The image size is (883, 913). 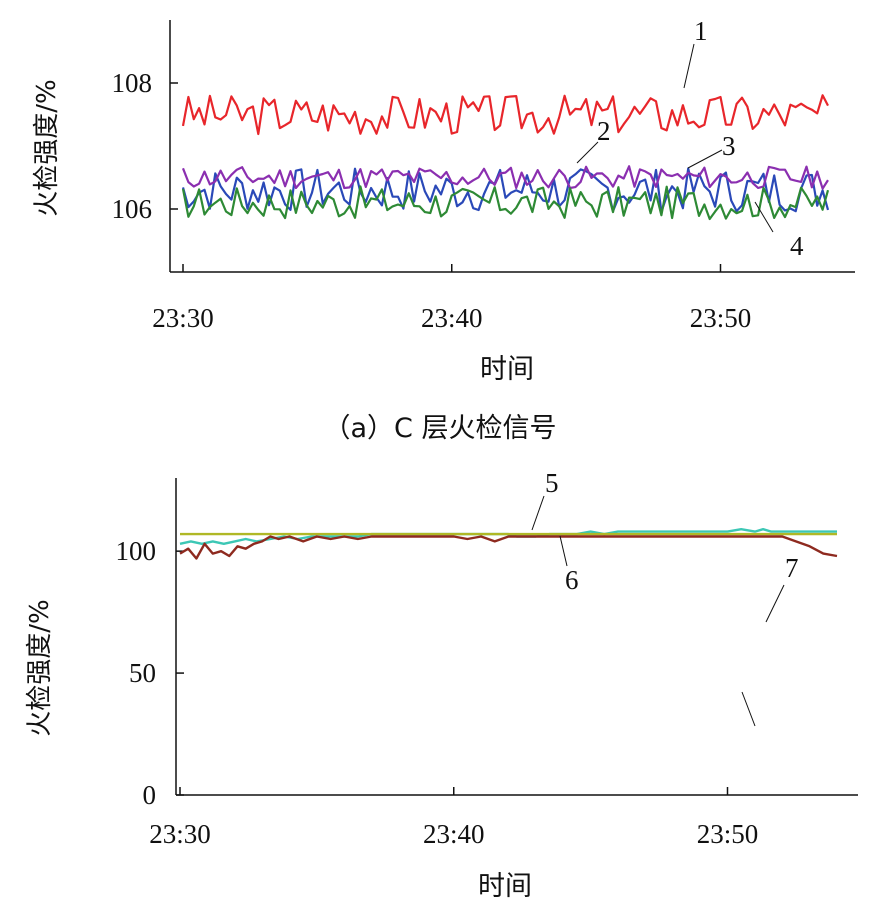 What do you see at coordinates (538, 513) in the screenshot?
I see `callout-5-leader` at bounding box center [538, 513].